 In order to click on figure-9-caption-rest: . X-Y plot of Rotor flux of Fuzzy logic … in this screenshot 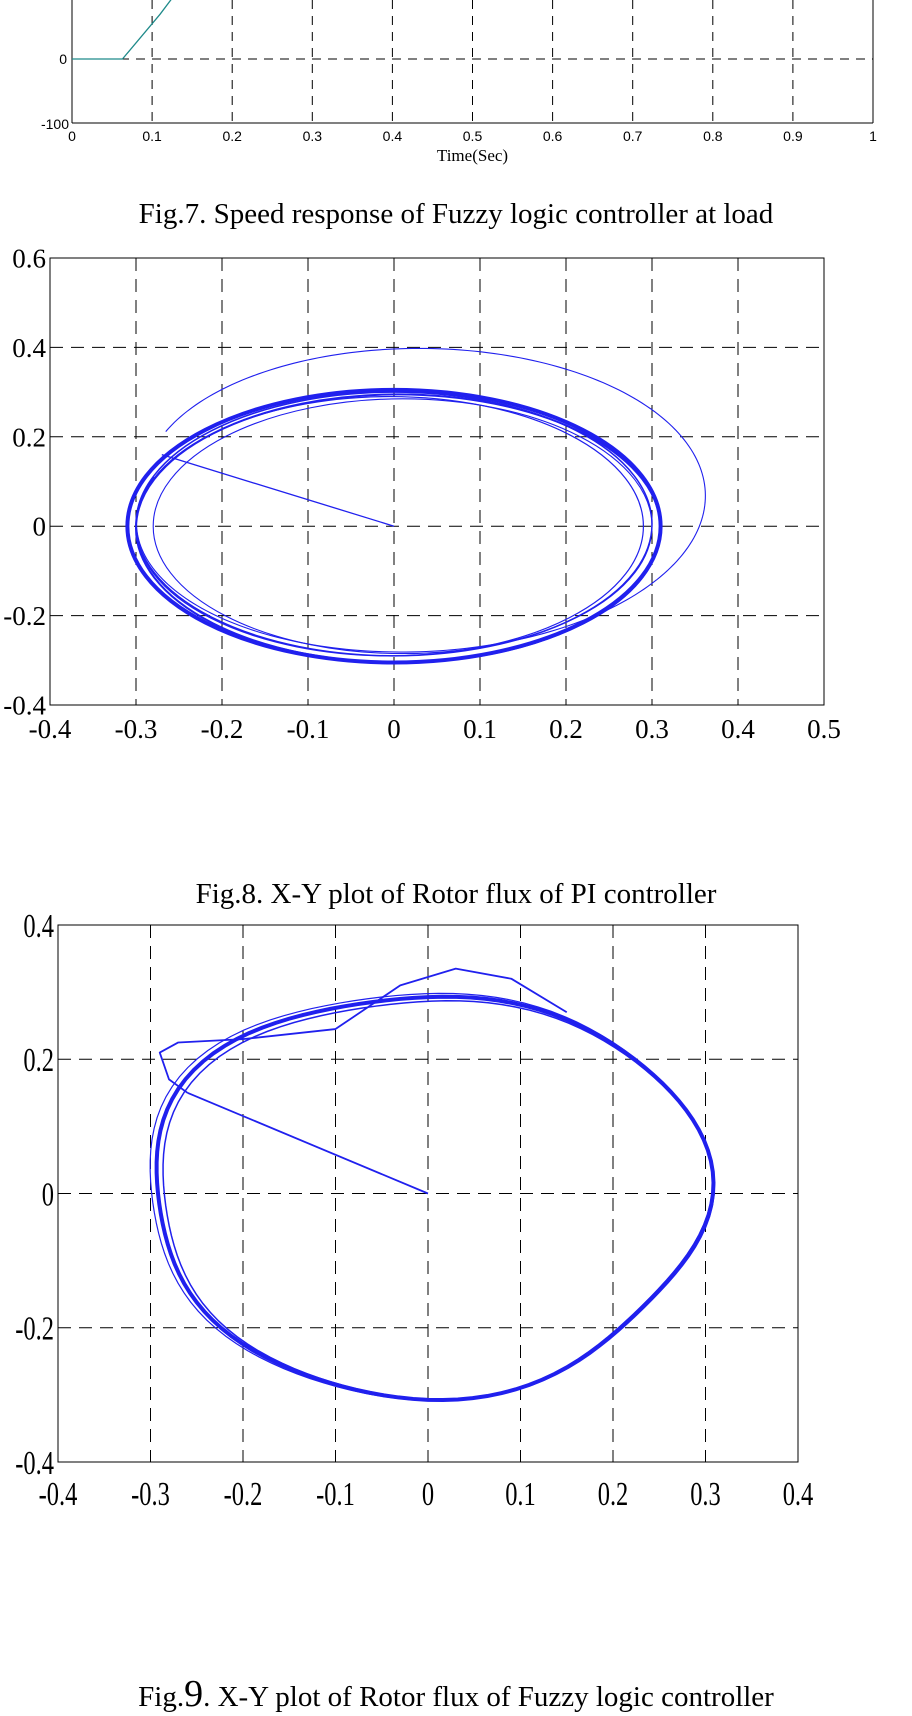, I will do `click(488, 1697)`.